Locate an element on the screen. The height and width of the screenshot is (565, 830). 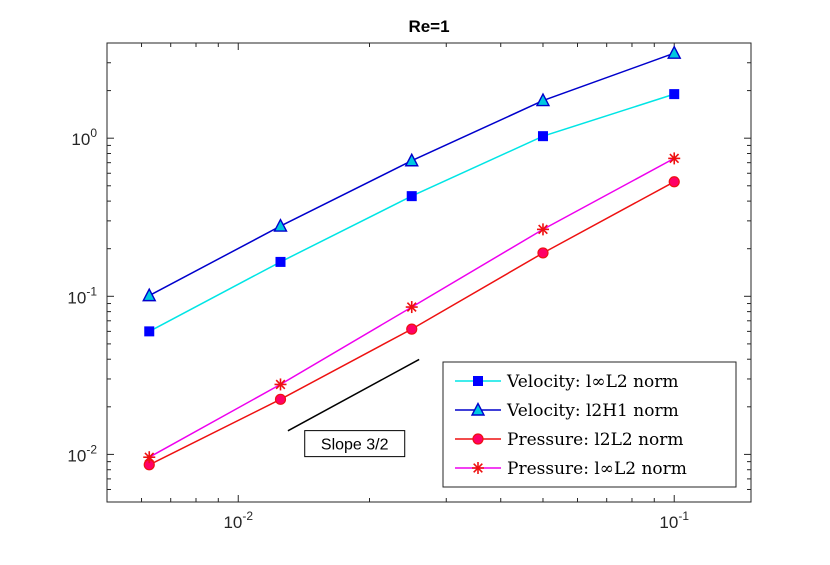
legend-box is located at coordinates (589, 424).